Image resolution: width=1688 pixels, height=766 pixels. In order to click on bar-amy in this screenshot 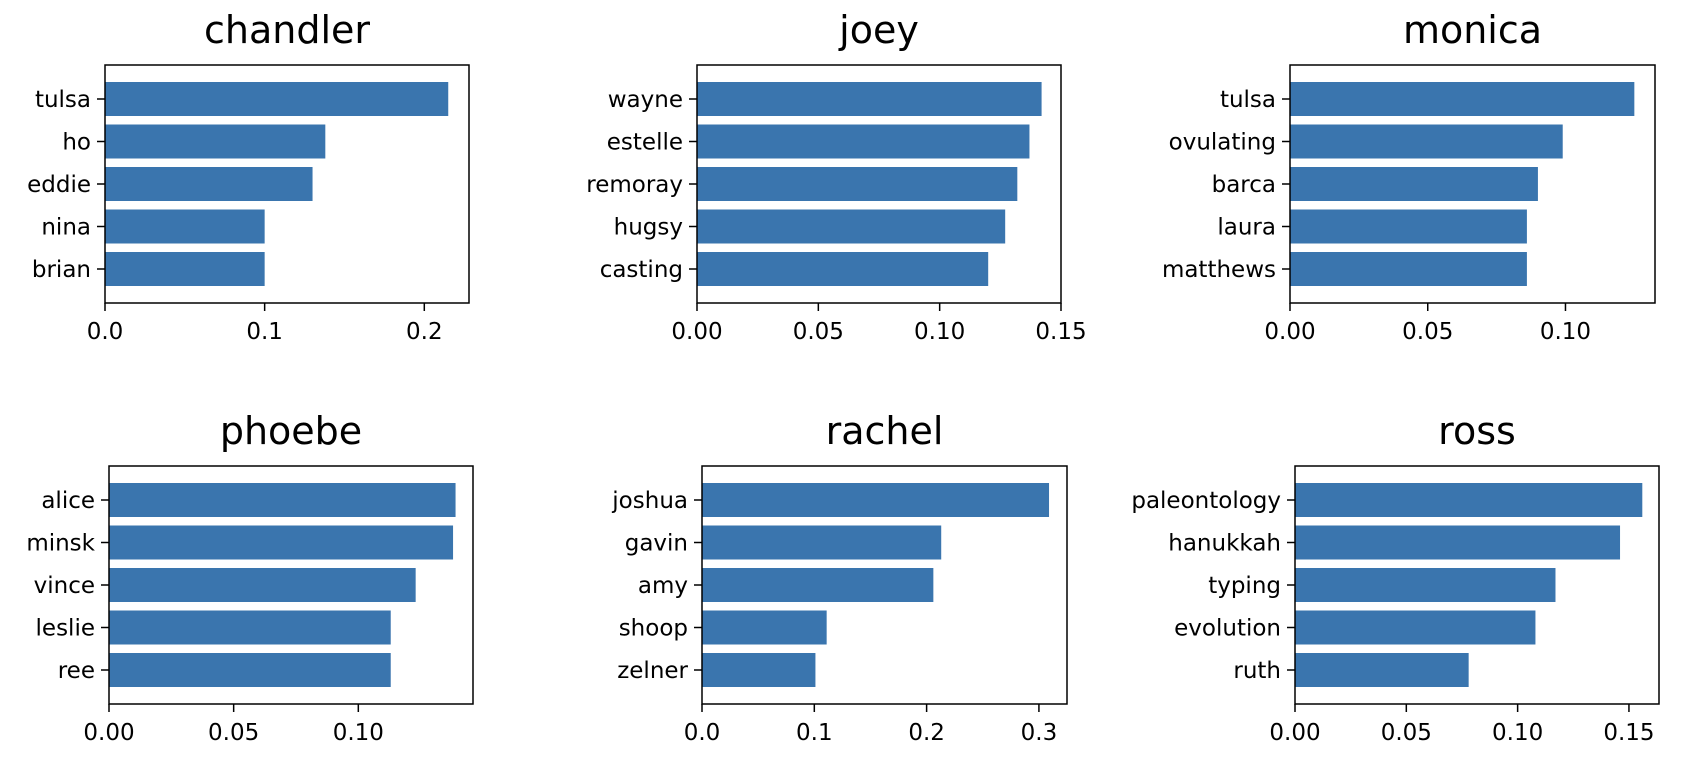, I will do `click(818, 585)`.